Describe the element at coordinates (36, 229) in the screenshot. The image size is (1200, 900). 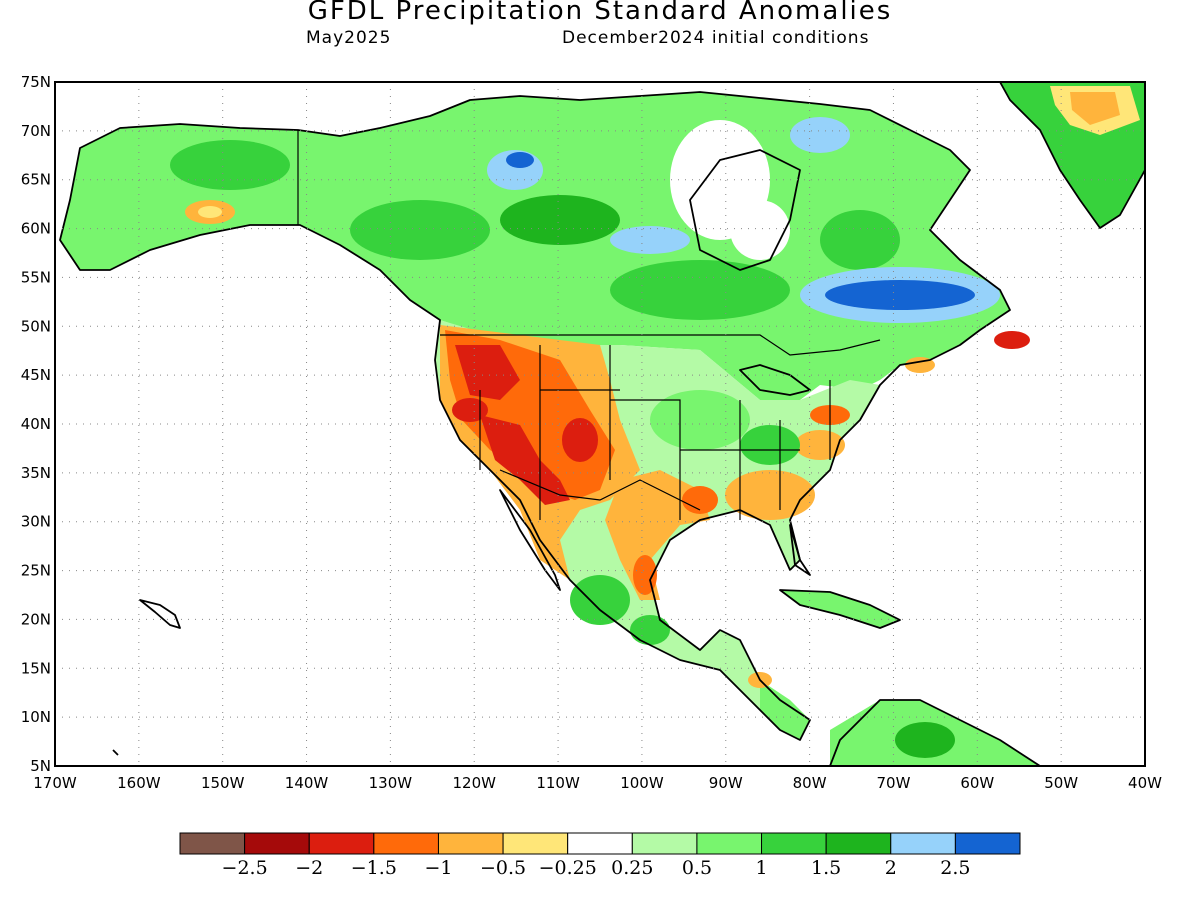
I see `lat-tick-label: 60N` at that location.